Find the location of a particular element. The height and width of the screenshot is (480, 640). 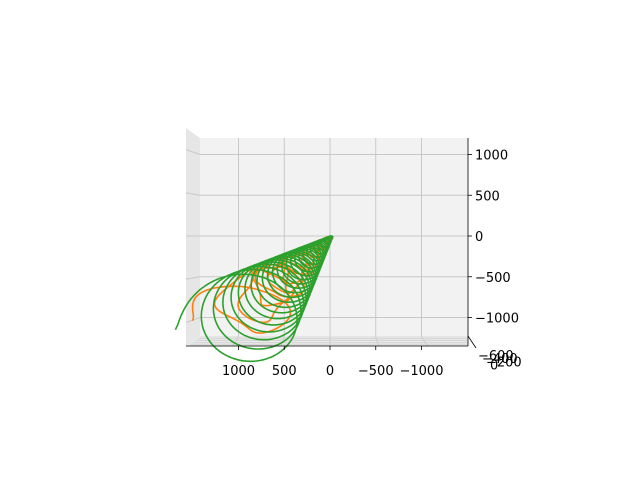

x-tick-label: 0 is located at coordinates (330, 371).